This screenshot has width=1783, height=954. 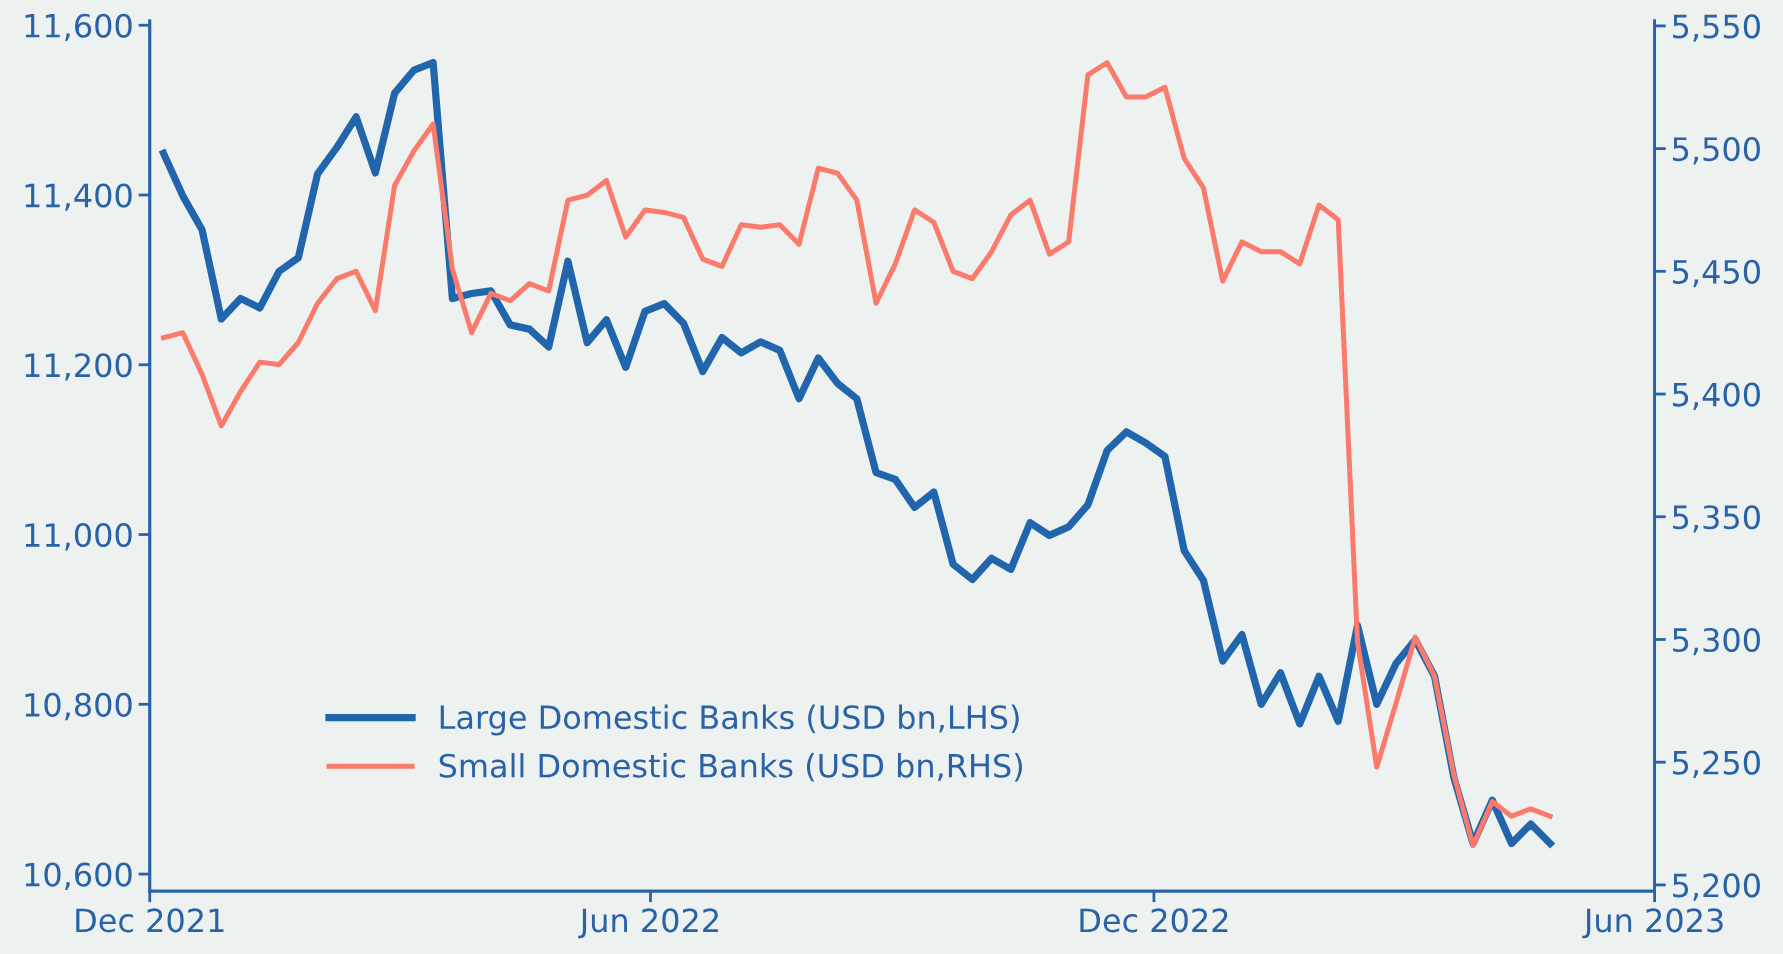 What do you see at coordinates (1716, 28) in the screenshot?
I see `y2-tick-label: 5,550` at bounding box center [1716, 28].